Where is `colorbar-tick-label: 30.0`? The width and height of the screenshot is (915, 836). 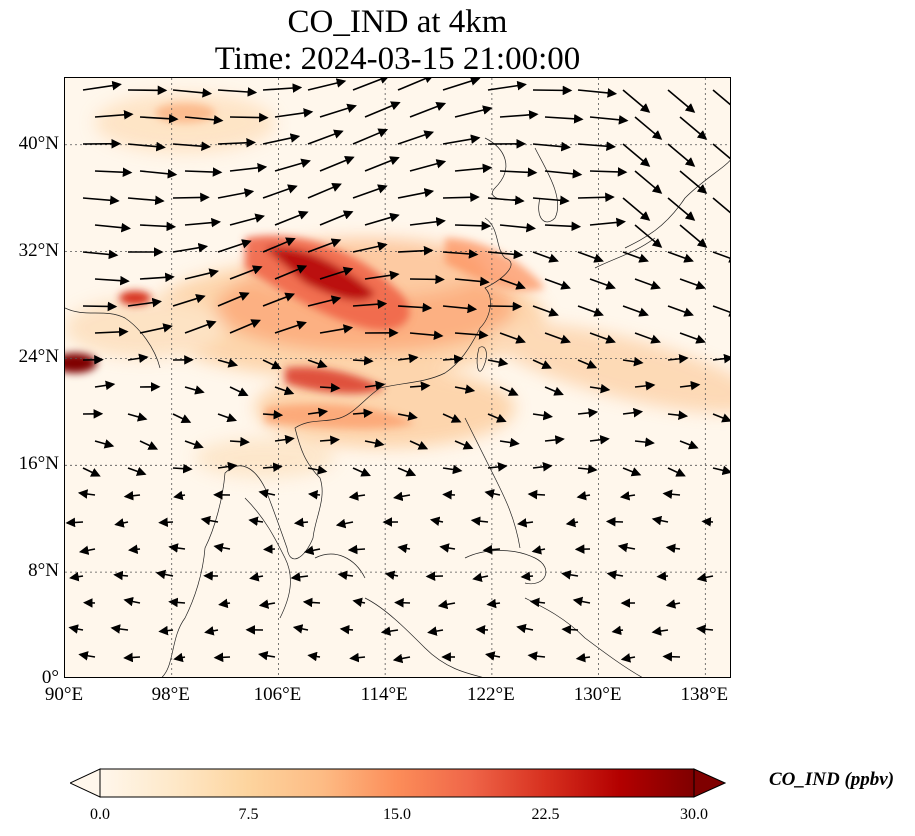 colorbar-tick-label: 30.0 is located at coordinates (694, 814).